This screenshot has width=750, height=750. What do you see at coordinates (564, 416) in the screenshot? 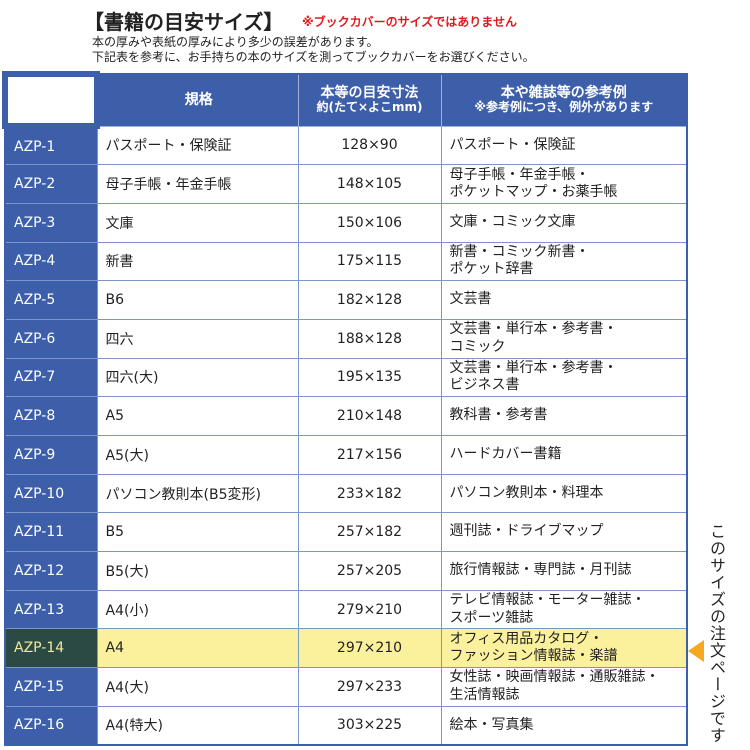
I see `cell-example: 教科書・参考書` at bounding box center [564, 416].